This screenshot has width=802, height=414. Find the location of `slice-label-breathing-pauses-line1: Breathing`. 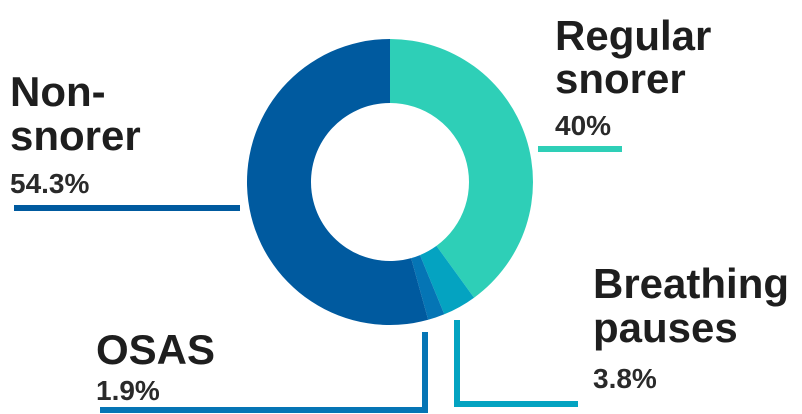

slice-label-breathing-pauses-line1: Breathing is located at coordinates (691, 283).